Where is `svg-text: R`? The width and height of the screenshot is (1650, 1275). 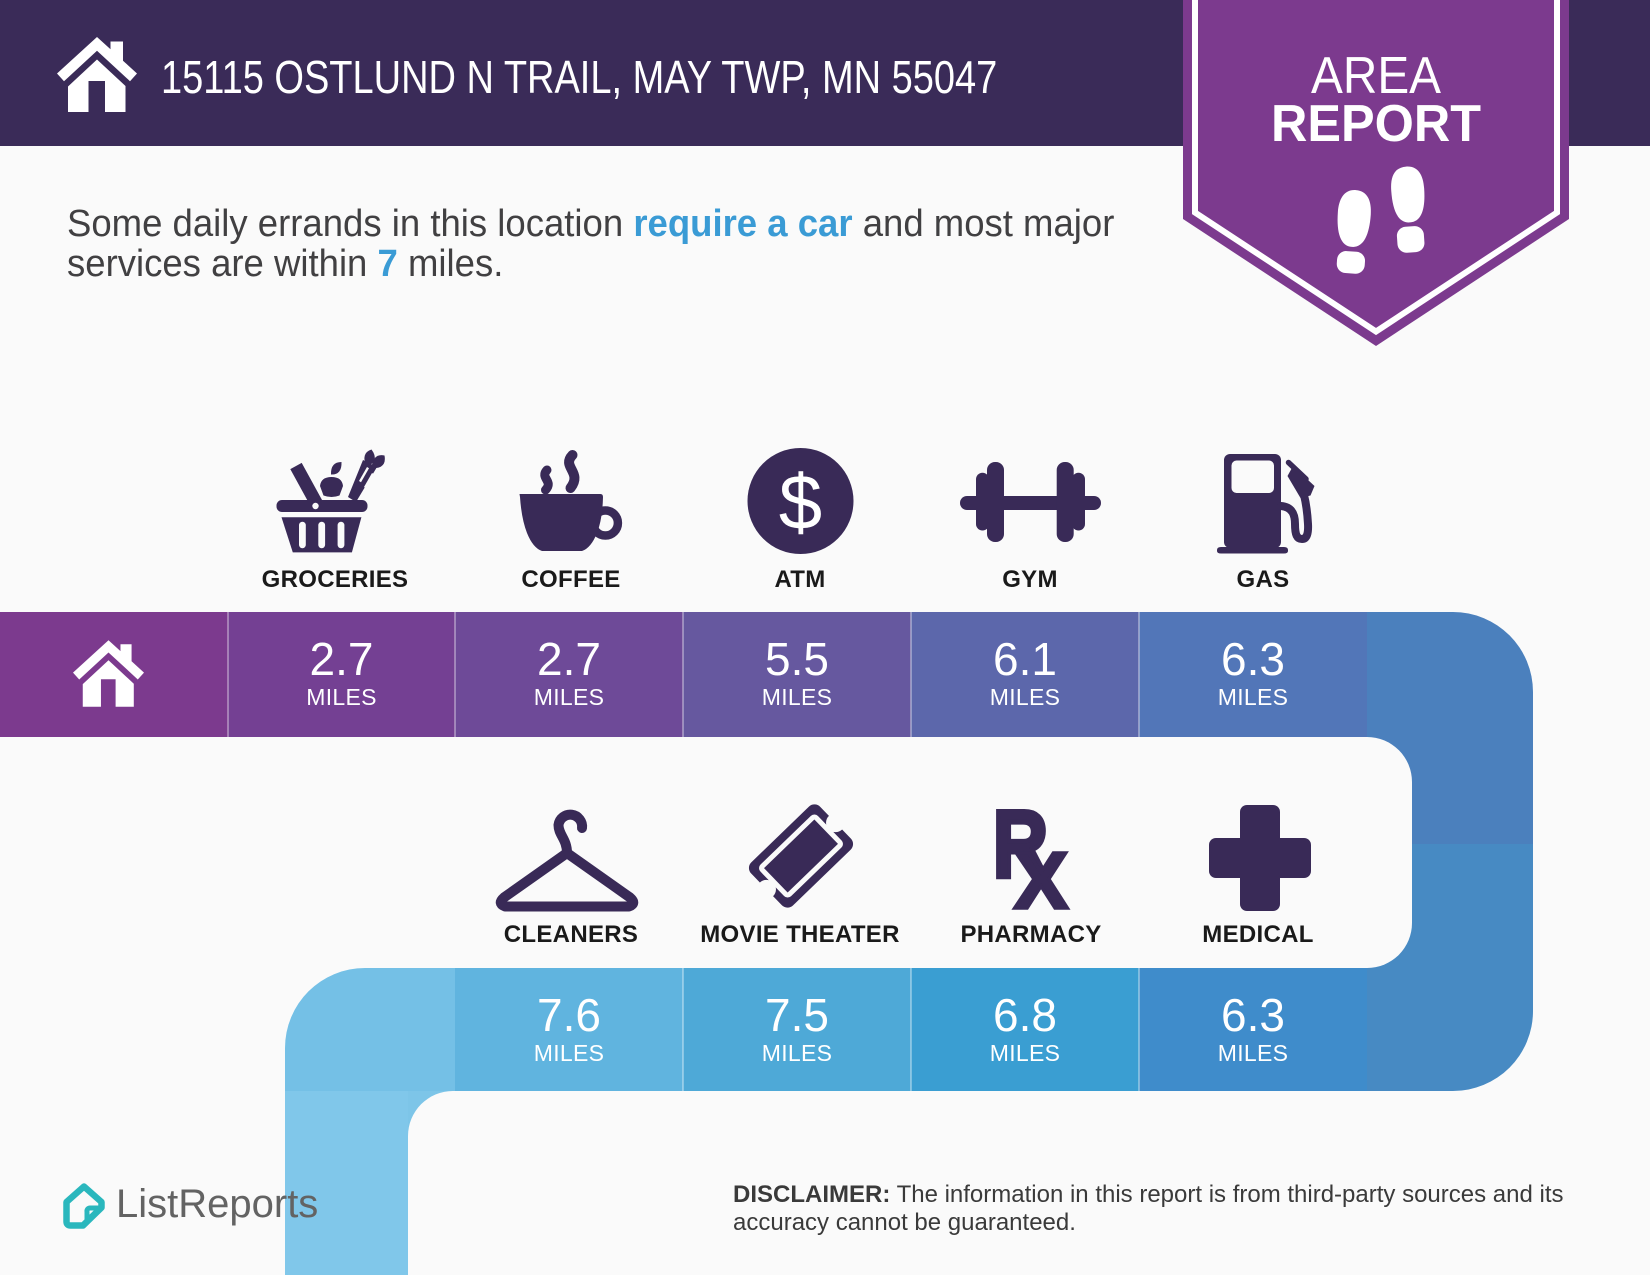
svg-text: R is located at coordinates (1020, 845).